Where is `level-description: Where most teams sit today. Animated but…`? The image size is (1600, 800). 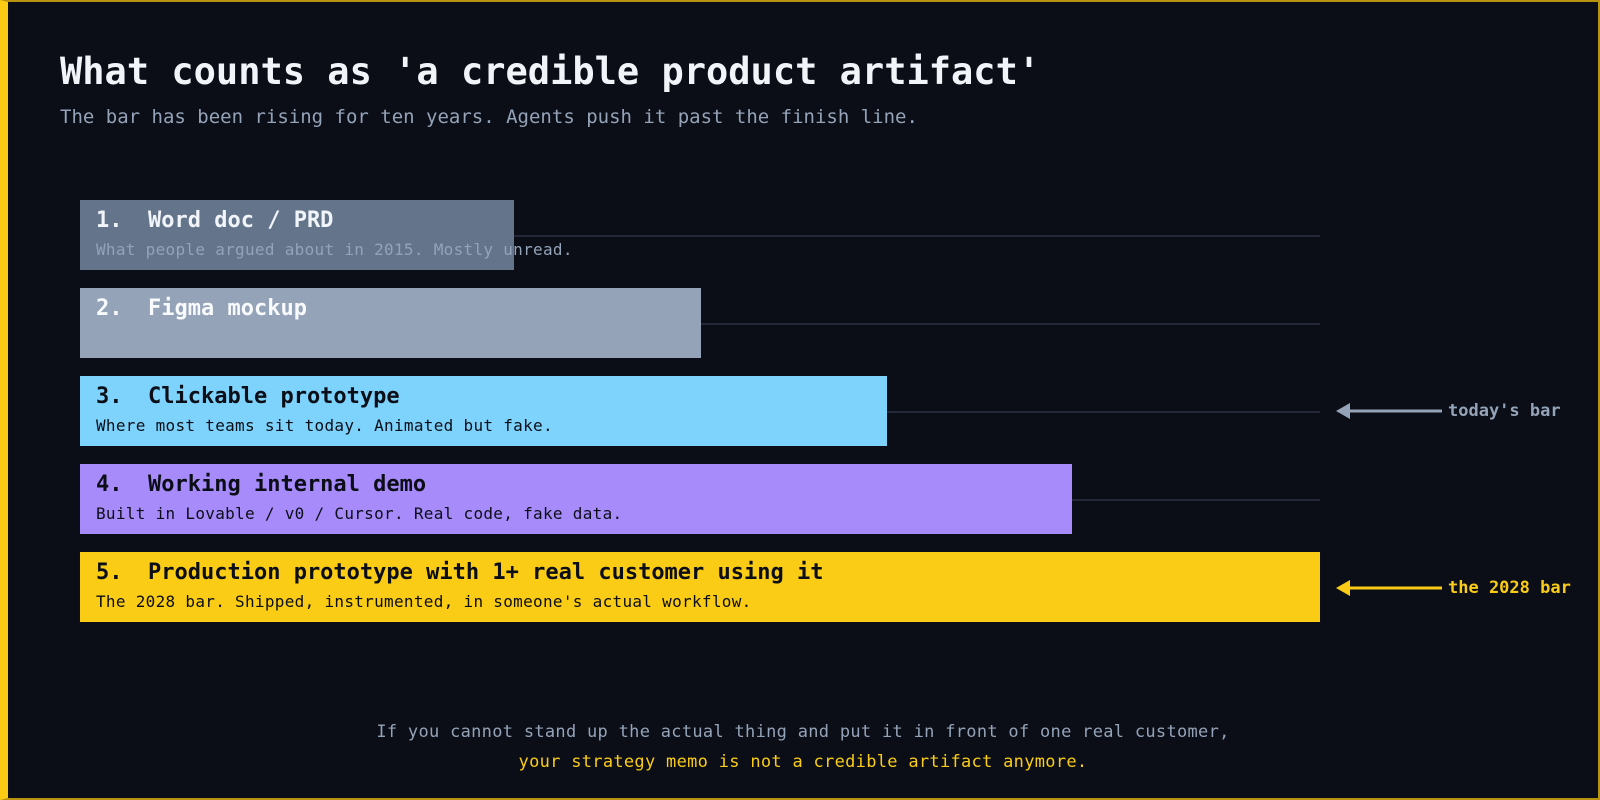 level-description: Where most teams sit today. Animated but… is located at coordinates (324, 425).